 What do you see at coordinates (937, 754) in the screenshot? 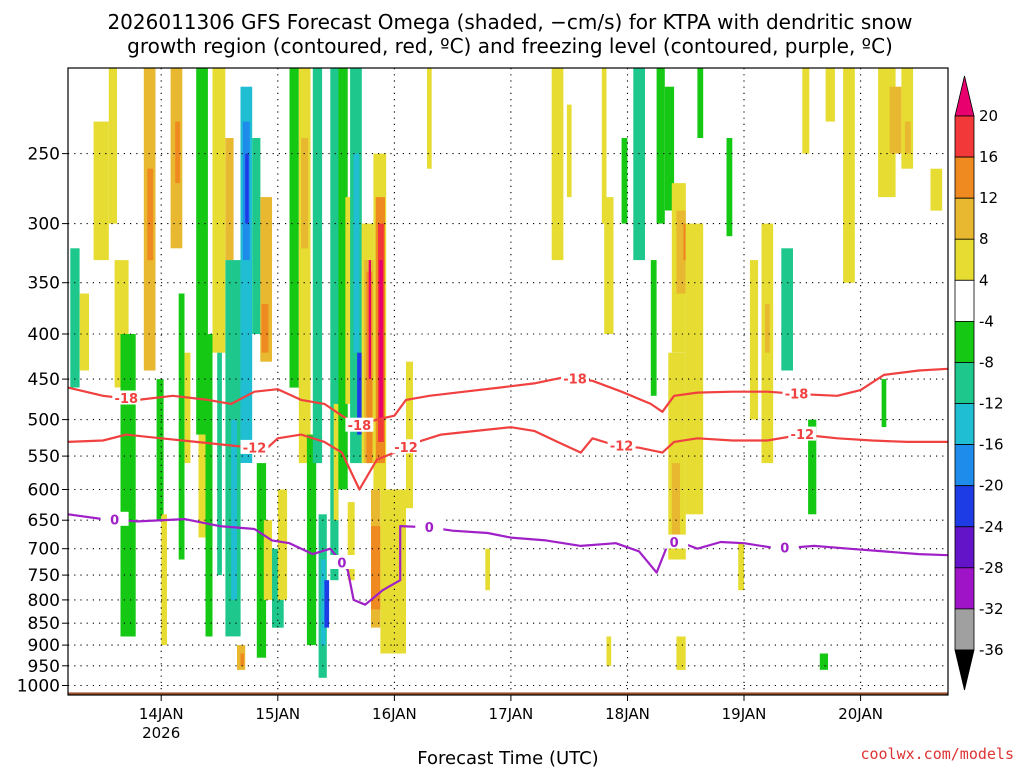
I see `credit-text: coolwx.com/models` at bounding box center [937, 754].